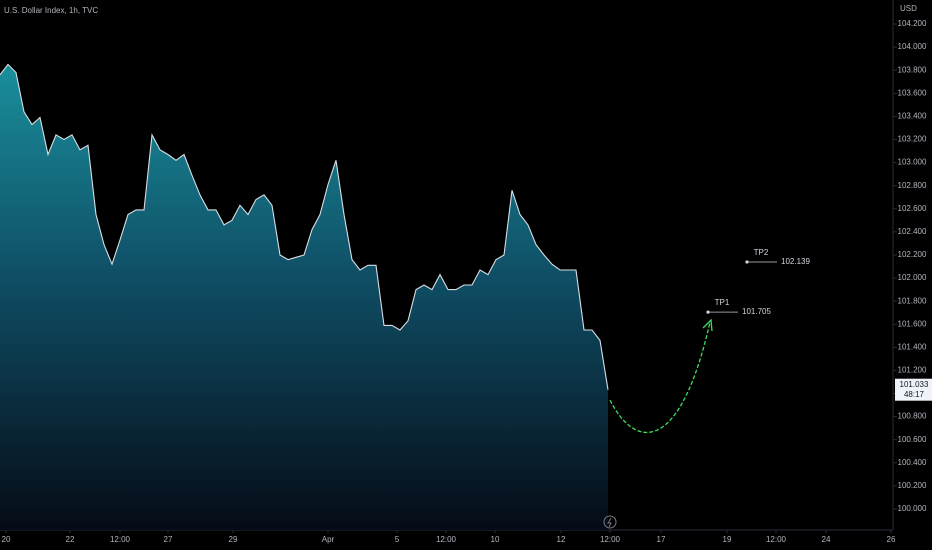  I want to click on y-tick-label: 102.200, so click(912, 254).